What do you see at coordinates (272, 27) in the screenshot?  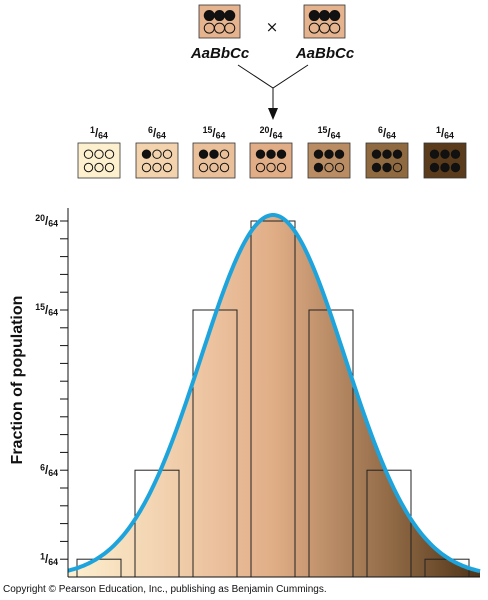 I see `cross-symbol: ×` at bounding box center [272, 27].